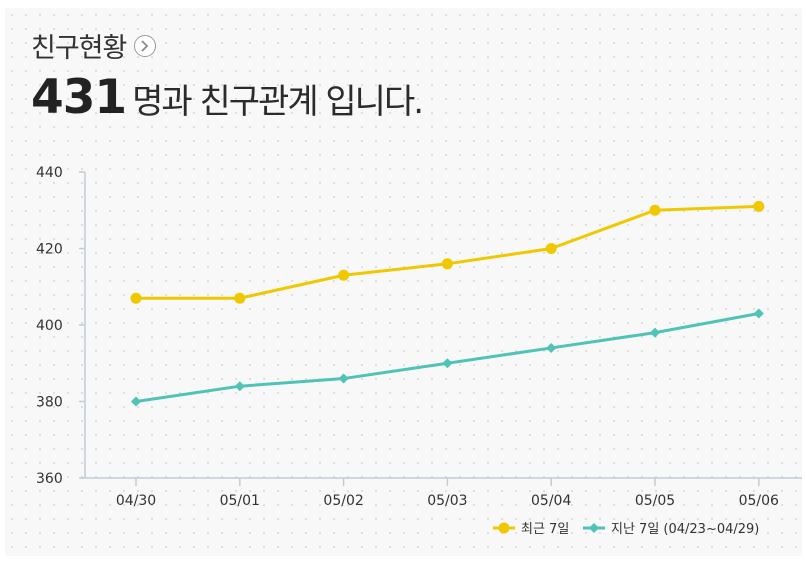  I want to click on y-tick-label: 360, so click(49, 479).